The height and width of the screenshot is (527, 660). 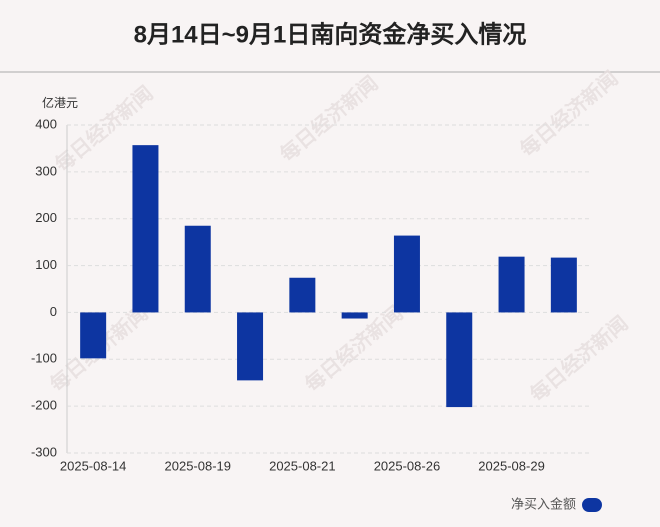 I want to click on y-tick-label: 400, so click(x=46, y=123).